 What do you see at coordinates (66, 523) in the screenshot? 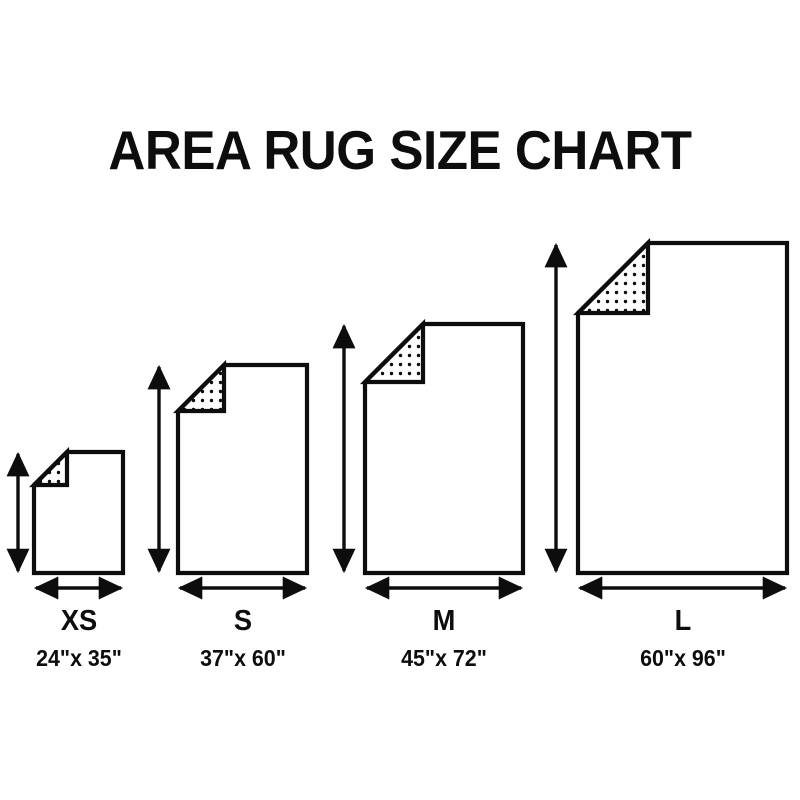
I see `rug-shape-xs` at bounding box center [66, 523].